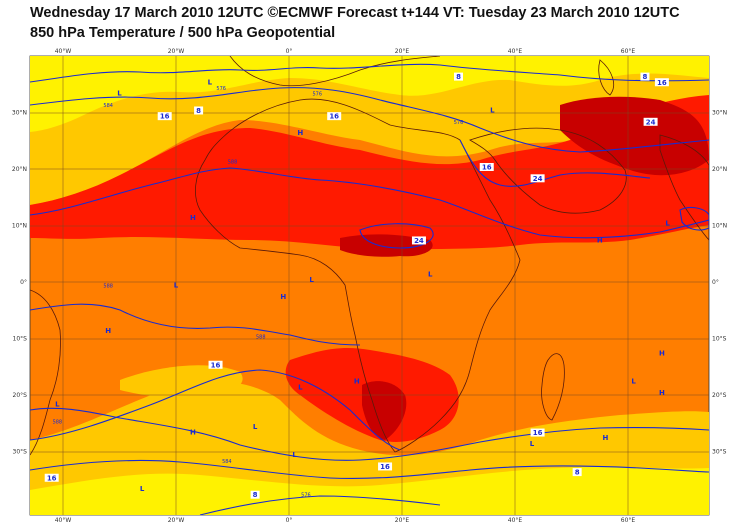 The height and width of the screenshot is (528, 739). I want to click on right-lat-tick: 30°N, so click(719, 113).